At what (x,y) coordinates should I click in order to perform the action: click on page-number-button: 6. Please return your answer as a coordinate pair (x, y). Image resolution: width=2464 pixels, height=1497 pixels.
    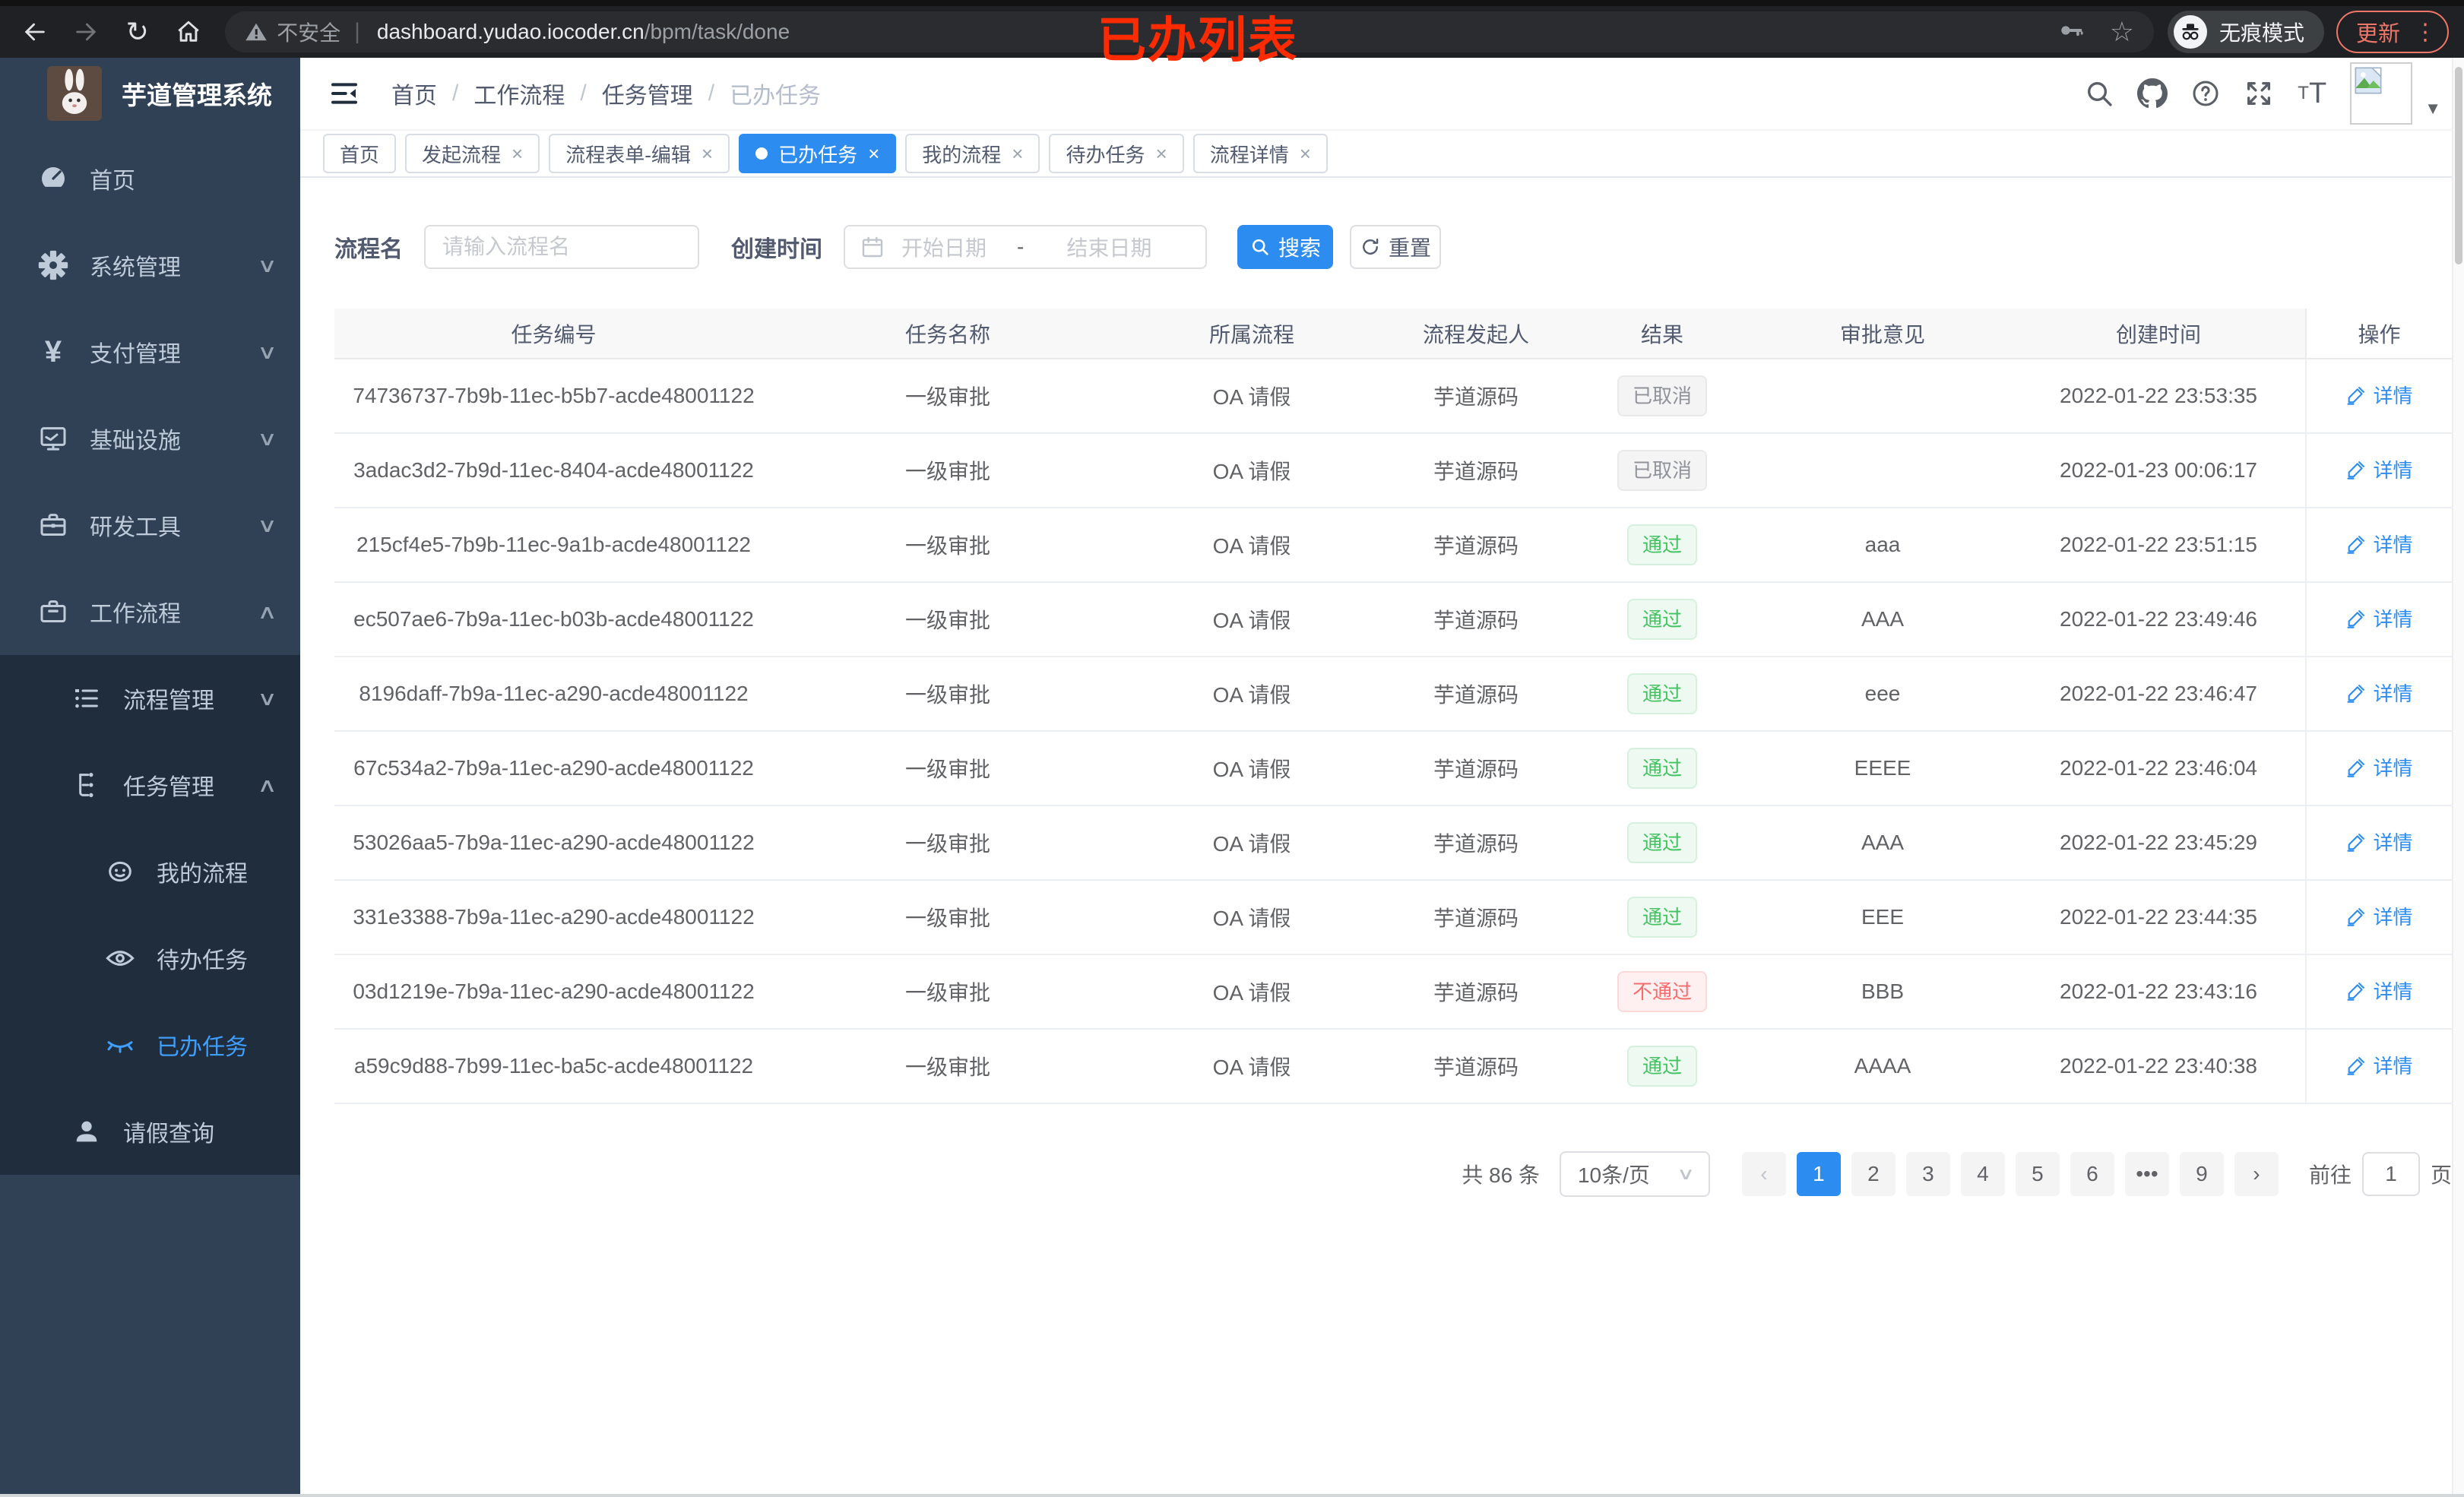
    Looking at the image, I should click on (2092, 1174).